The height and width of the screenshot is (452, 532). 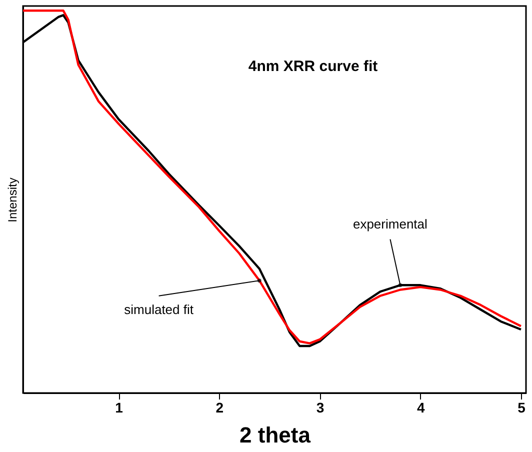 What do you see at coordinates (276, 435) in the screenshot?
I see `x-axis-title: 2 theta` at bounding box center [276, 435].